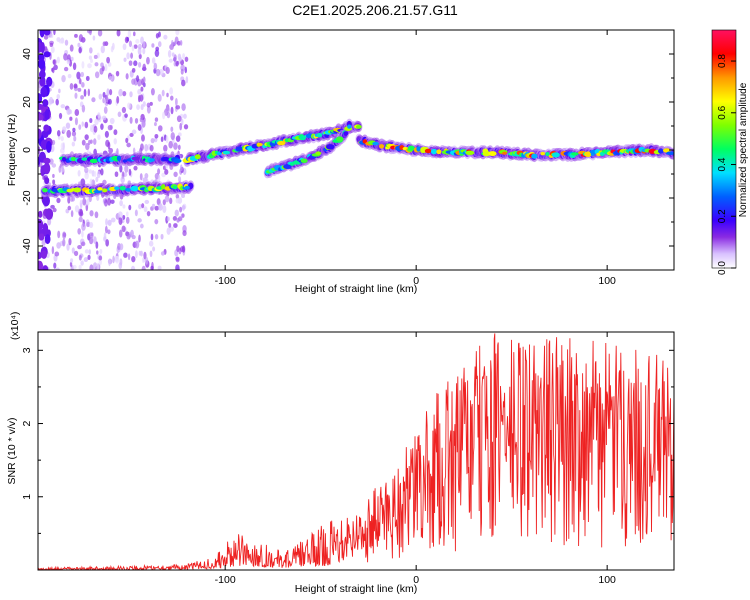 This screenshot has height=600, width=750. I want to click on colorbar-label: Normalized spectral amplitude, so click(743, 149).